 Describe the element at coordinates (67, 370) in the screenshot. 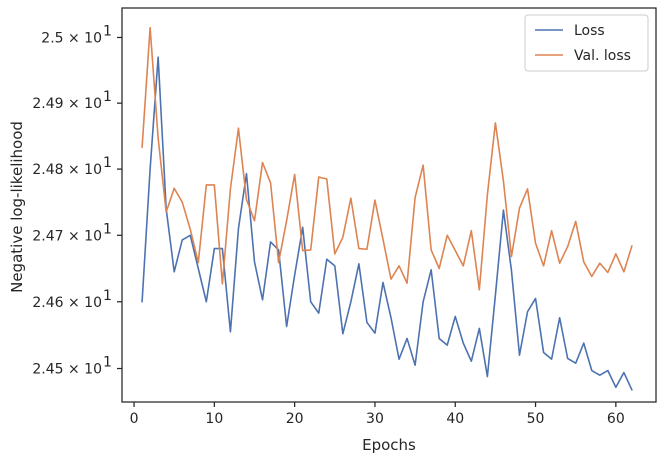

I see `y-tick-label: 2.45 × 10` at that location.